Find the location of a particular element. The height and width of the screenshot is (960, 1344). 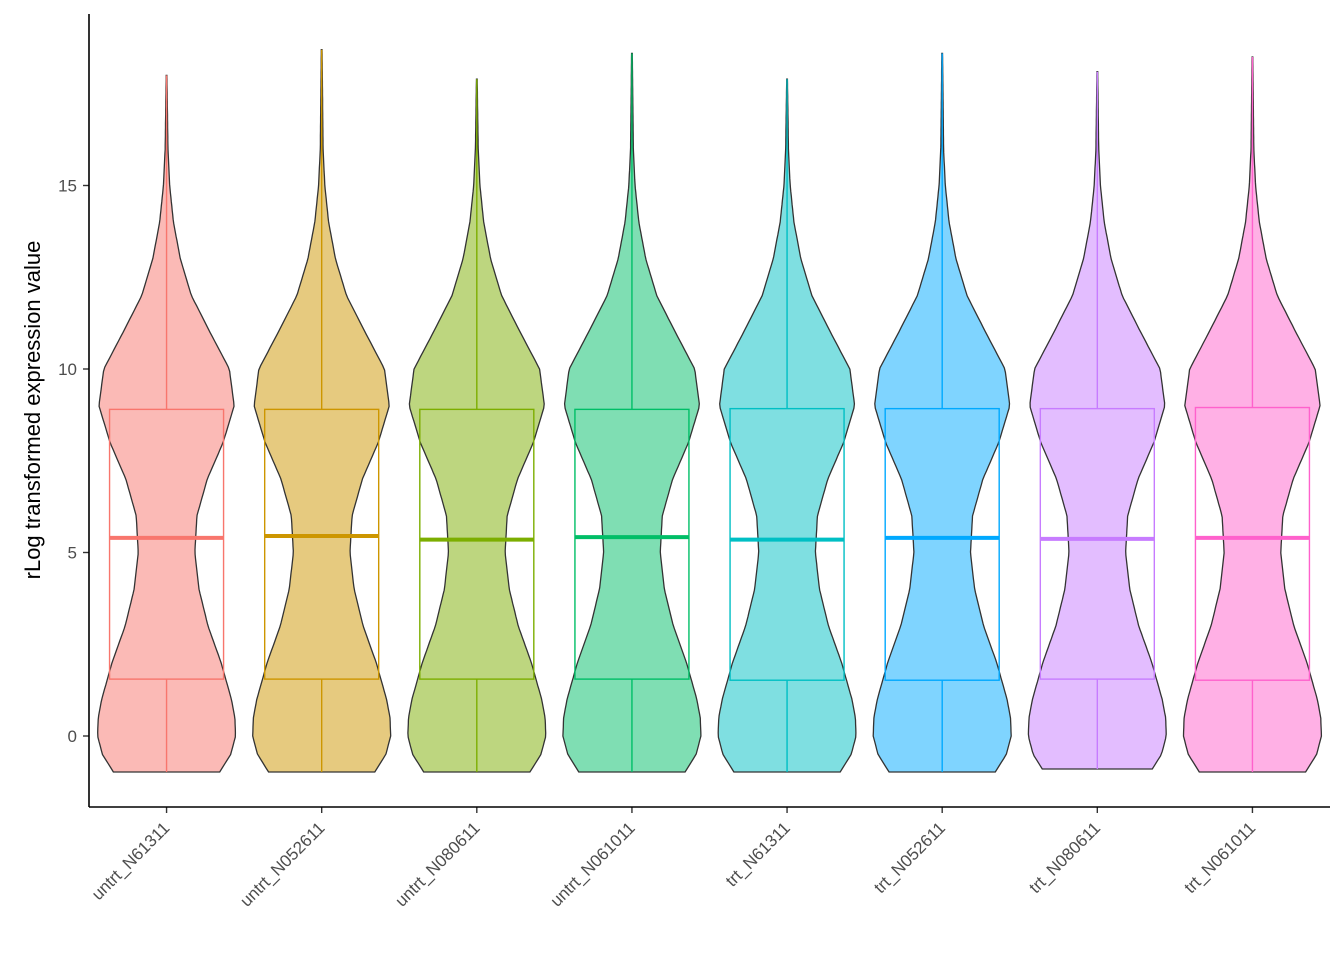

violin-untrt_N61311 is located at coordinates (167, 423).